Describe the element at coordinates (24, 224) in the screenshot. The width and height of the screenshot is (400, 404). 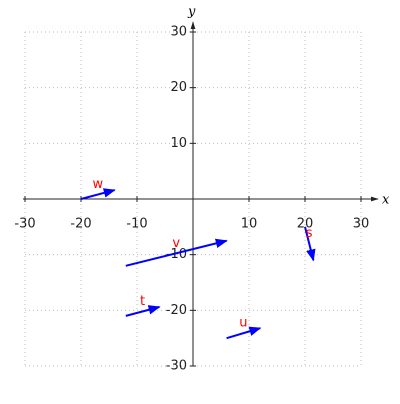
I see `x-tick-label: -30` at that location.